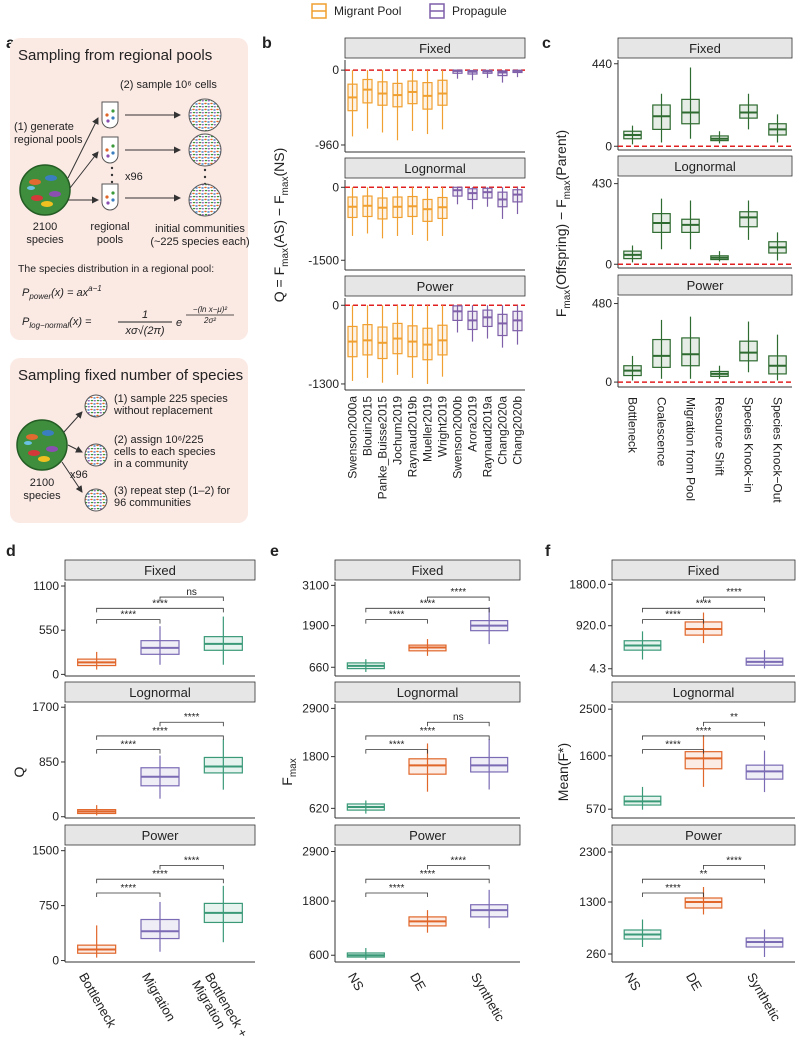  What do you see at coordinates (546, 43) in the screenshot?
I see `panel-letter: c` at bounding box center [546, 43].